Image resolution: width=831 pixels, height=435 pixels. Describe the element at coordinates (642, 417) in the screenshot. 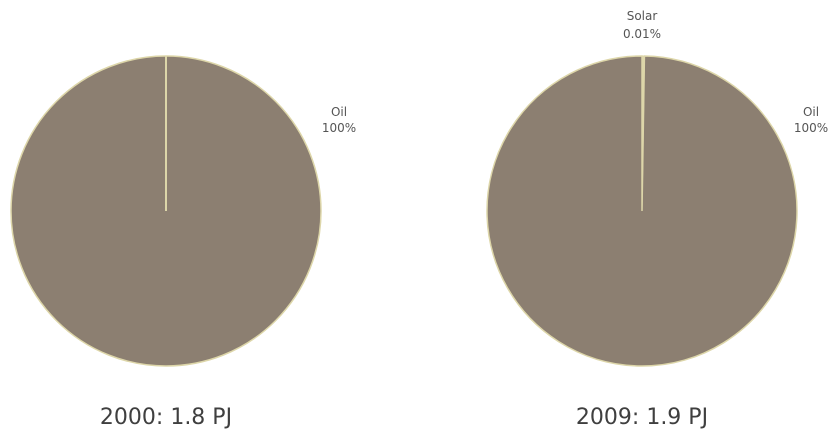

I see `chart-caption-2009: 2009: 1.9 PJ` at that location.